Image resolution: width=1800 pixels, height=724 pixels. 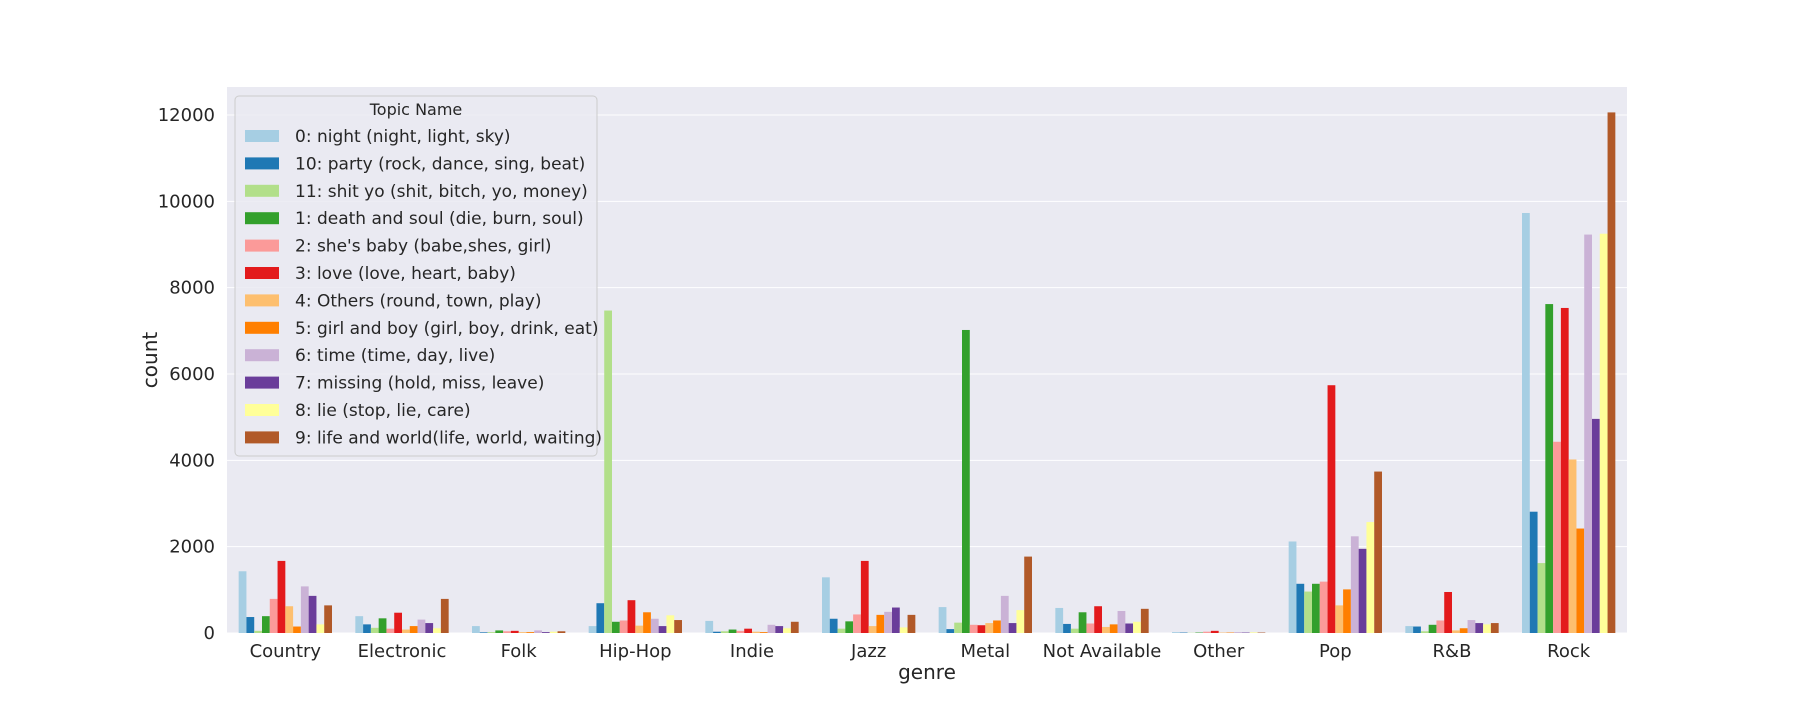 What do you see at coordinates (1102, 651) in the screenshot?
I see `x-tick-label: Not Available` at bounding box center [1102, 651].